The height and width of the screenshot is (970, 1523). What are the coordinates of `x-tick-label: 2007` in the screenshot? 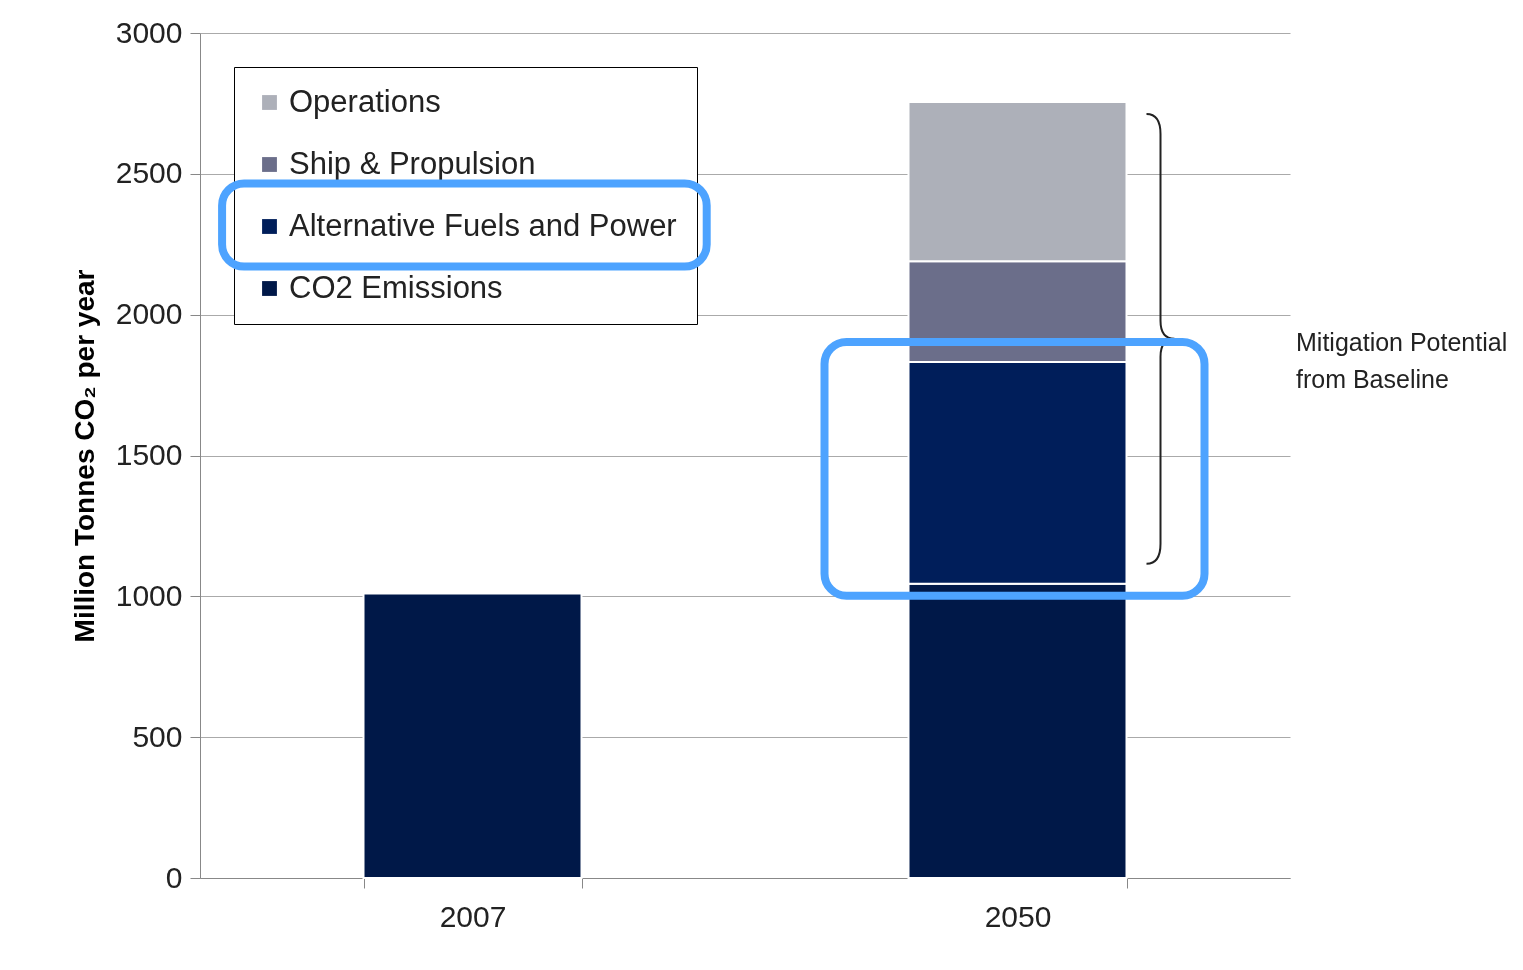 It's located at (473, 916).